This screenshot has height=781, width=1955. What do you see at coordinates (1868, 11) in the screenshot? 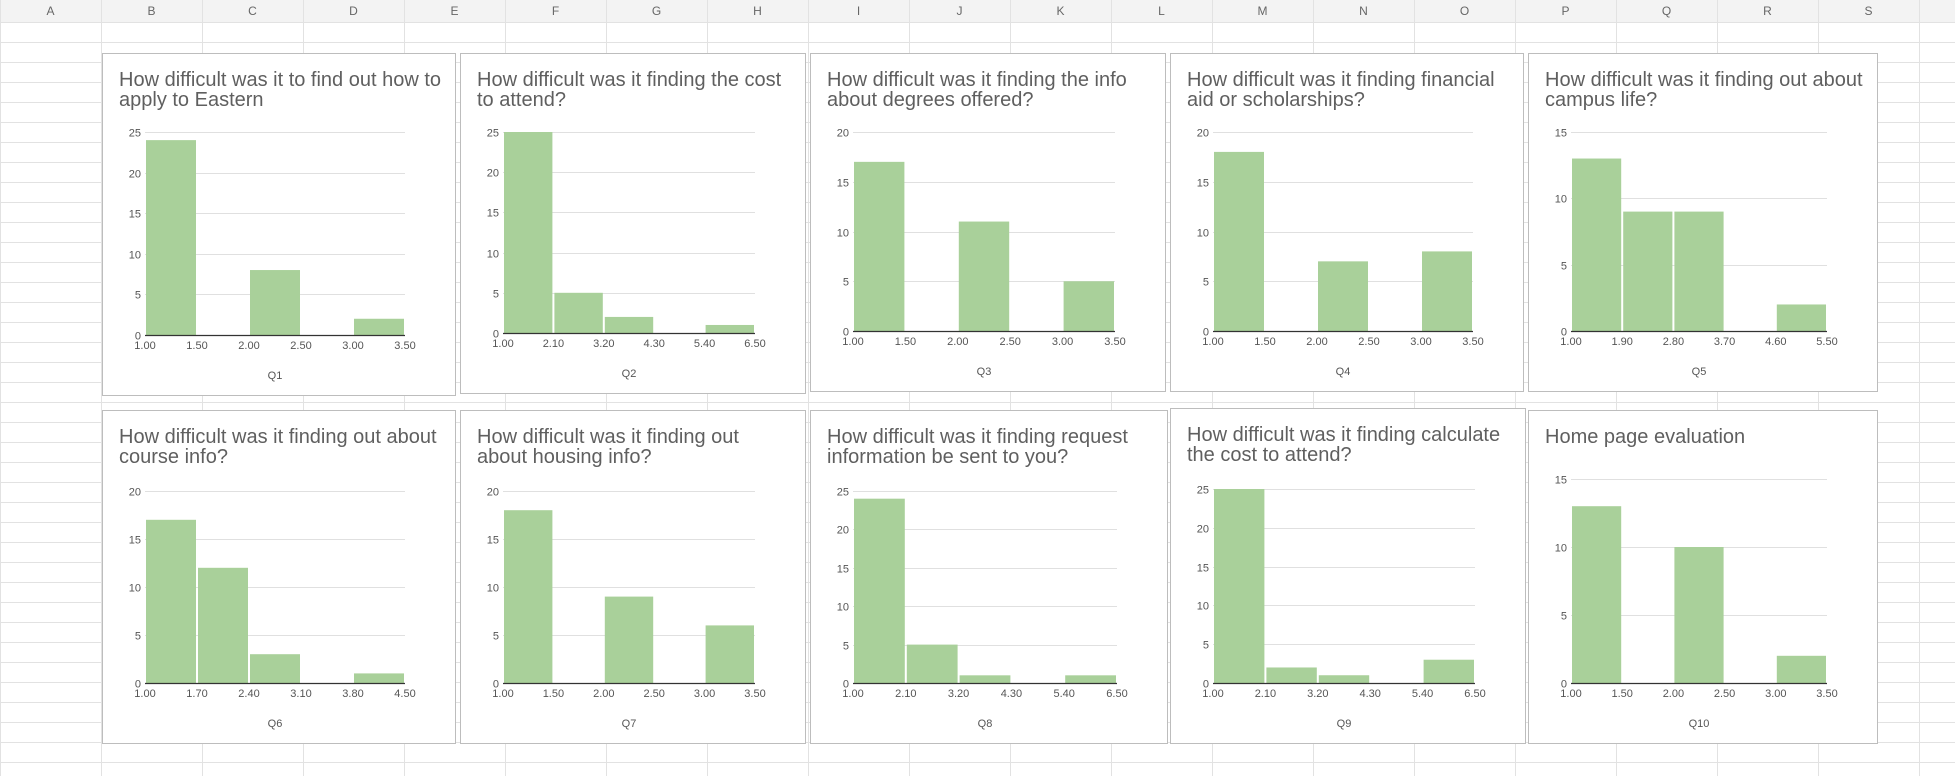
I see `column-header-s: S` at bounding box center [1868, 11].